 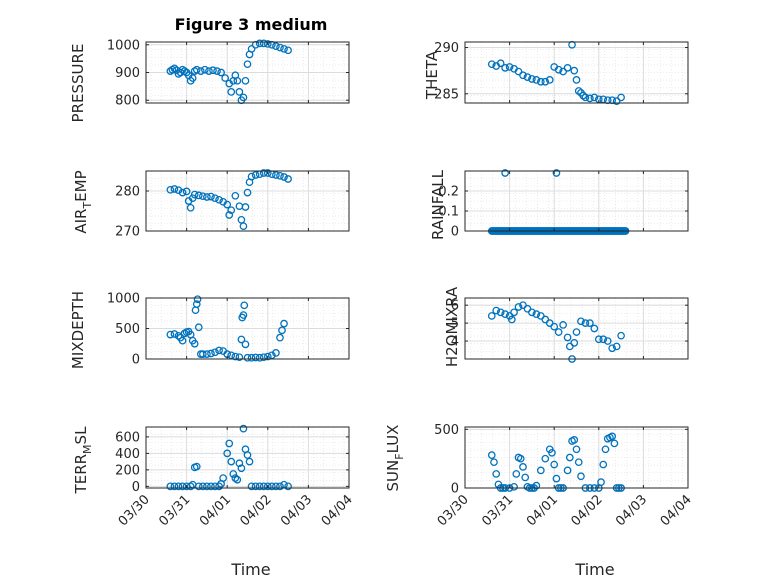 I want to click on ylabel-terr-msl-main: TERR, so click(x=81, y=474).